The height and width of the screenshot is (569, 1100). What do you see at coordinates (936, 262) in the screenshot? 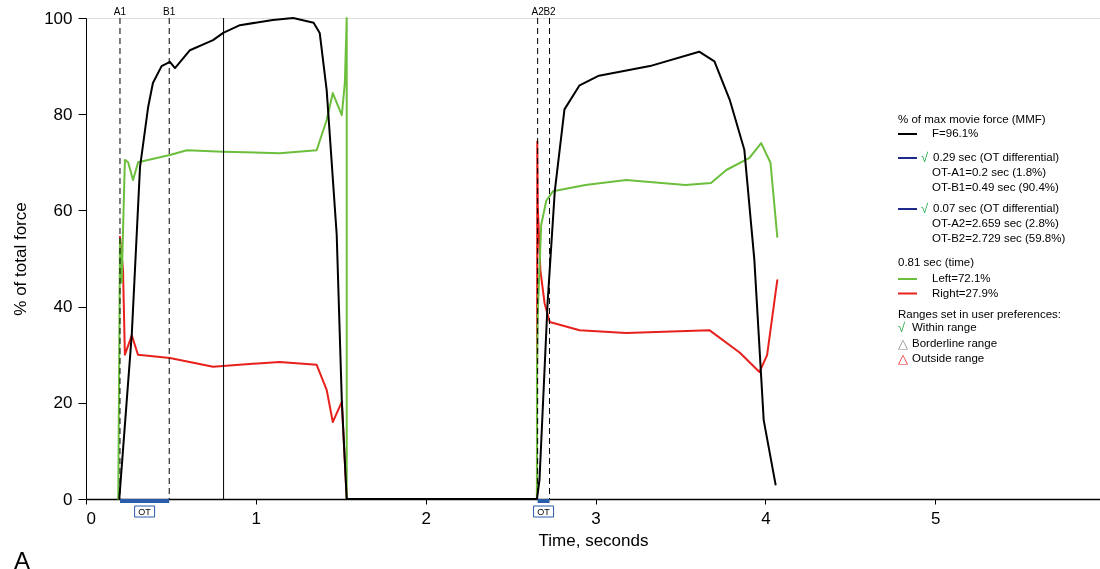
I see `annotation: 0.81 sec (time)` at bounding box center [936, 262].